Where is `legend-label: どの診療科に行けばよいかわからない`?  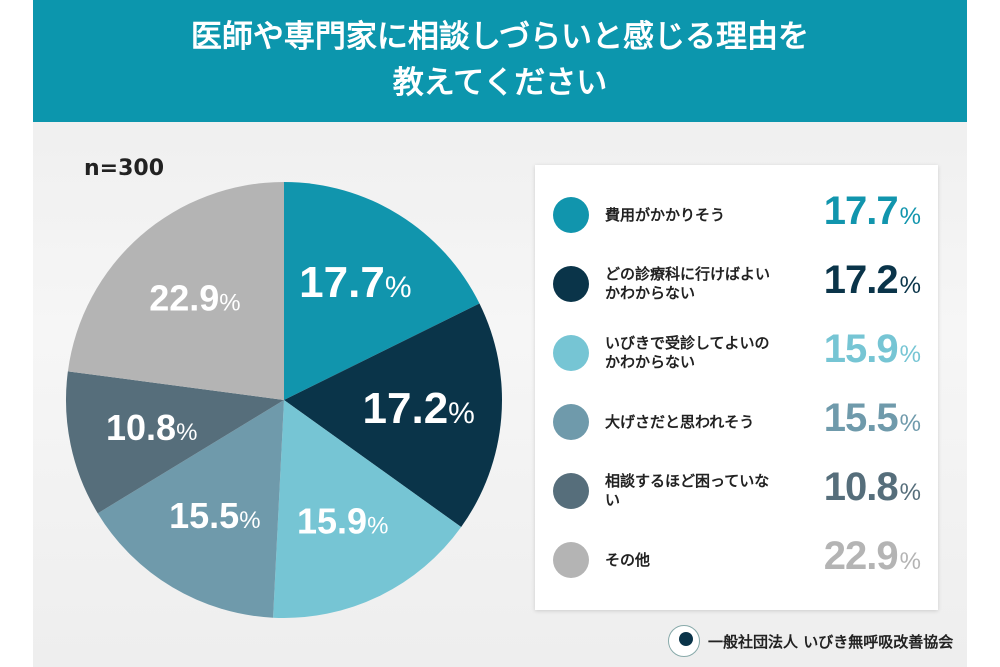
legend-label: どの診療科に行けばよいかわからない is located at coordinates (688, 283).